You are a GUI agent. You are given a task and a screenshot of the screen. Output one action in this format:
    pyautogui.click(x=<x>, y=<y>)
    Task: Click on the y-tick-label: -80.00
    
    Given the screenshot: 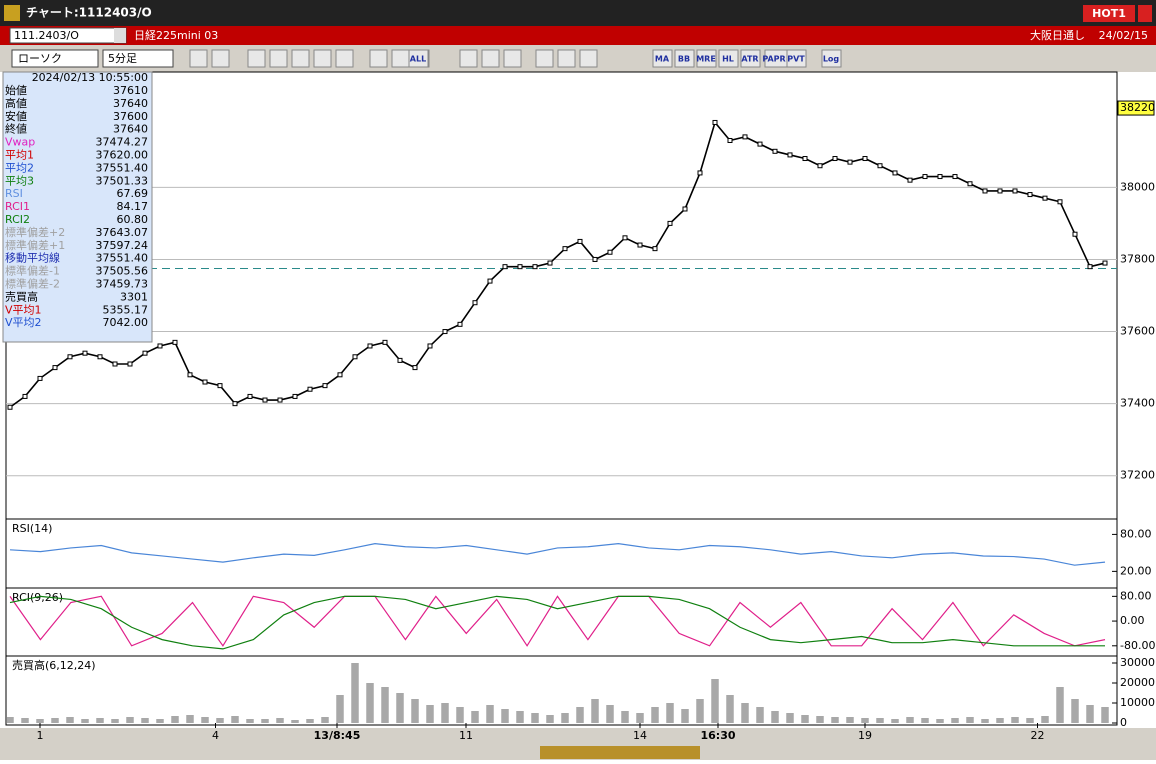 What is the action you would take?
    pyautogui.click(x=1137, y=645)
    